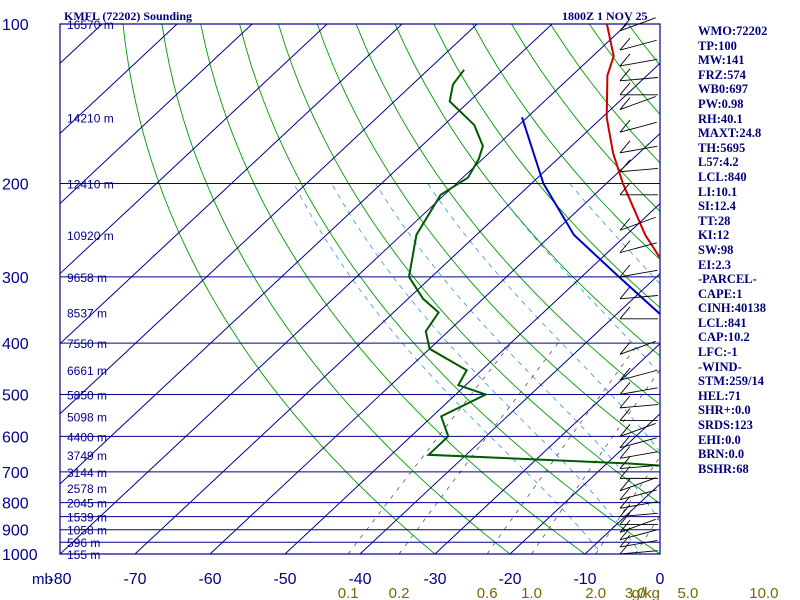 The height and width of the screenshot is (600, 800). What do you see at coordinates (15, 25) in the screenshot?
I see `pressure-label: 100` at bounding box center [15, 25].